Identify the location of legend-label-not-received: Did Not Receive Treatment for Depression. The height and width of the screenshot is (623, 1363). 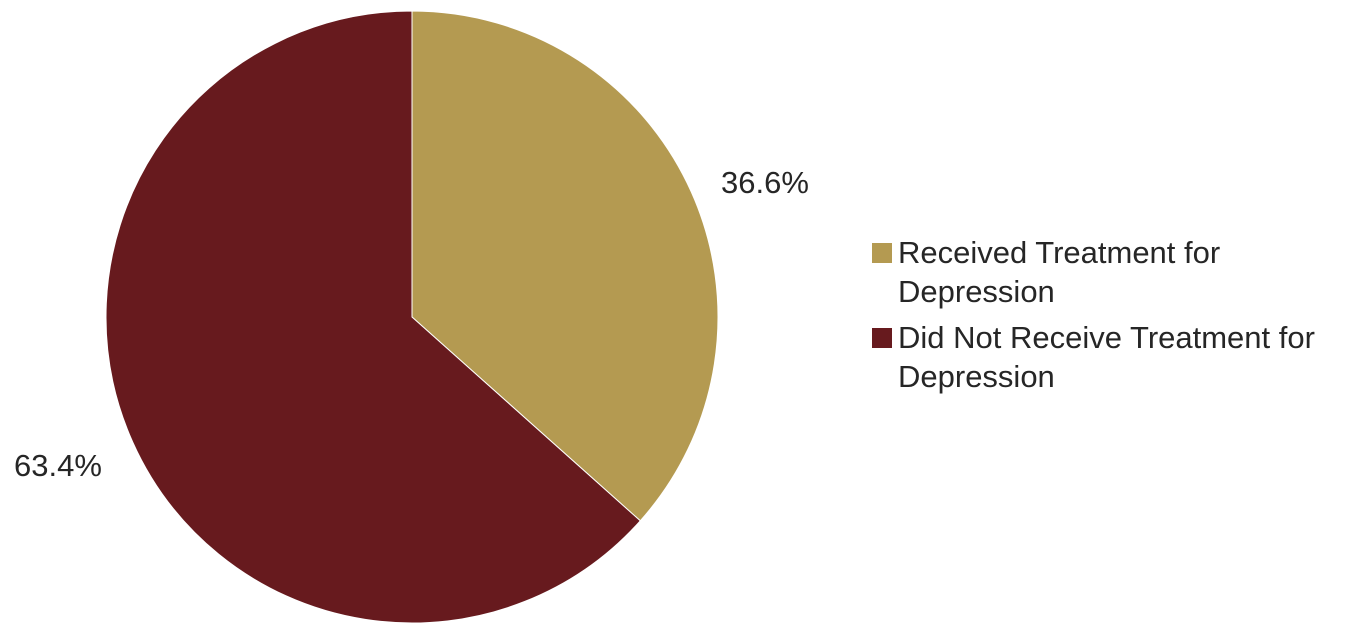
(1106, 357).